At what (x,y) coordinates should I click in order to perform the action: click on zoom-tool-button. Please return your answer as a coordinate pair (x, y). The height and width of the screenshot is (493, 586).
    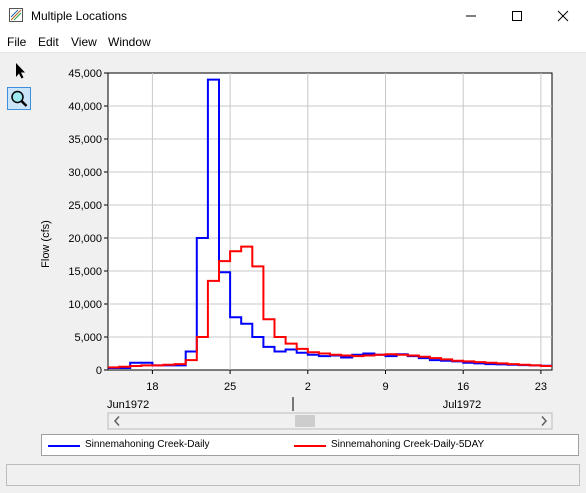
    Looking at the image, I should click on (19, 98).